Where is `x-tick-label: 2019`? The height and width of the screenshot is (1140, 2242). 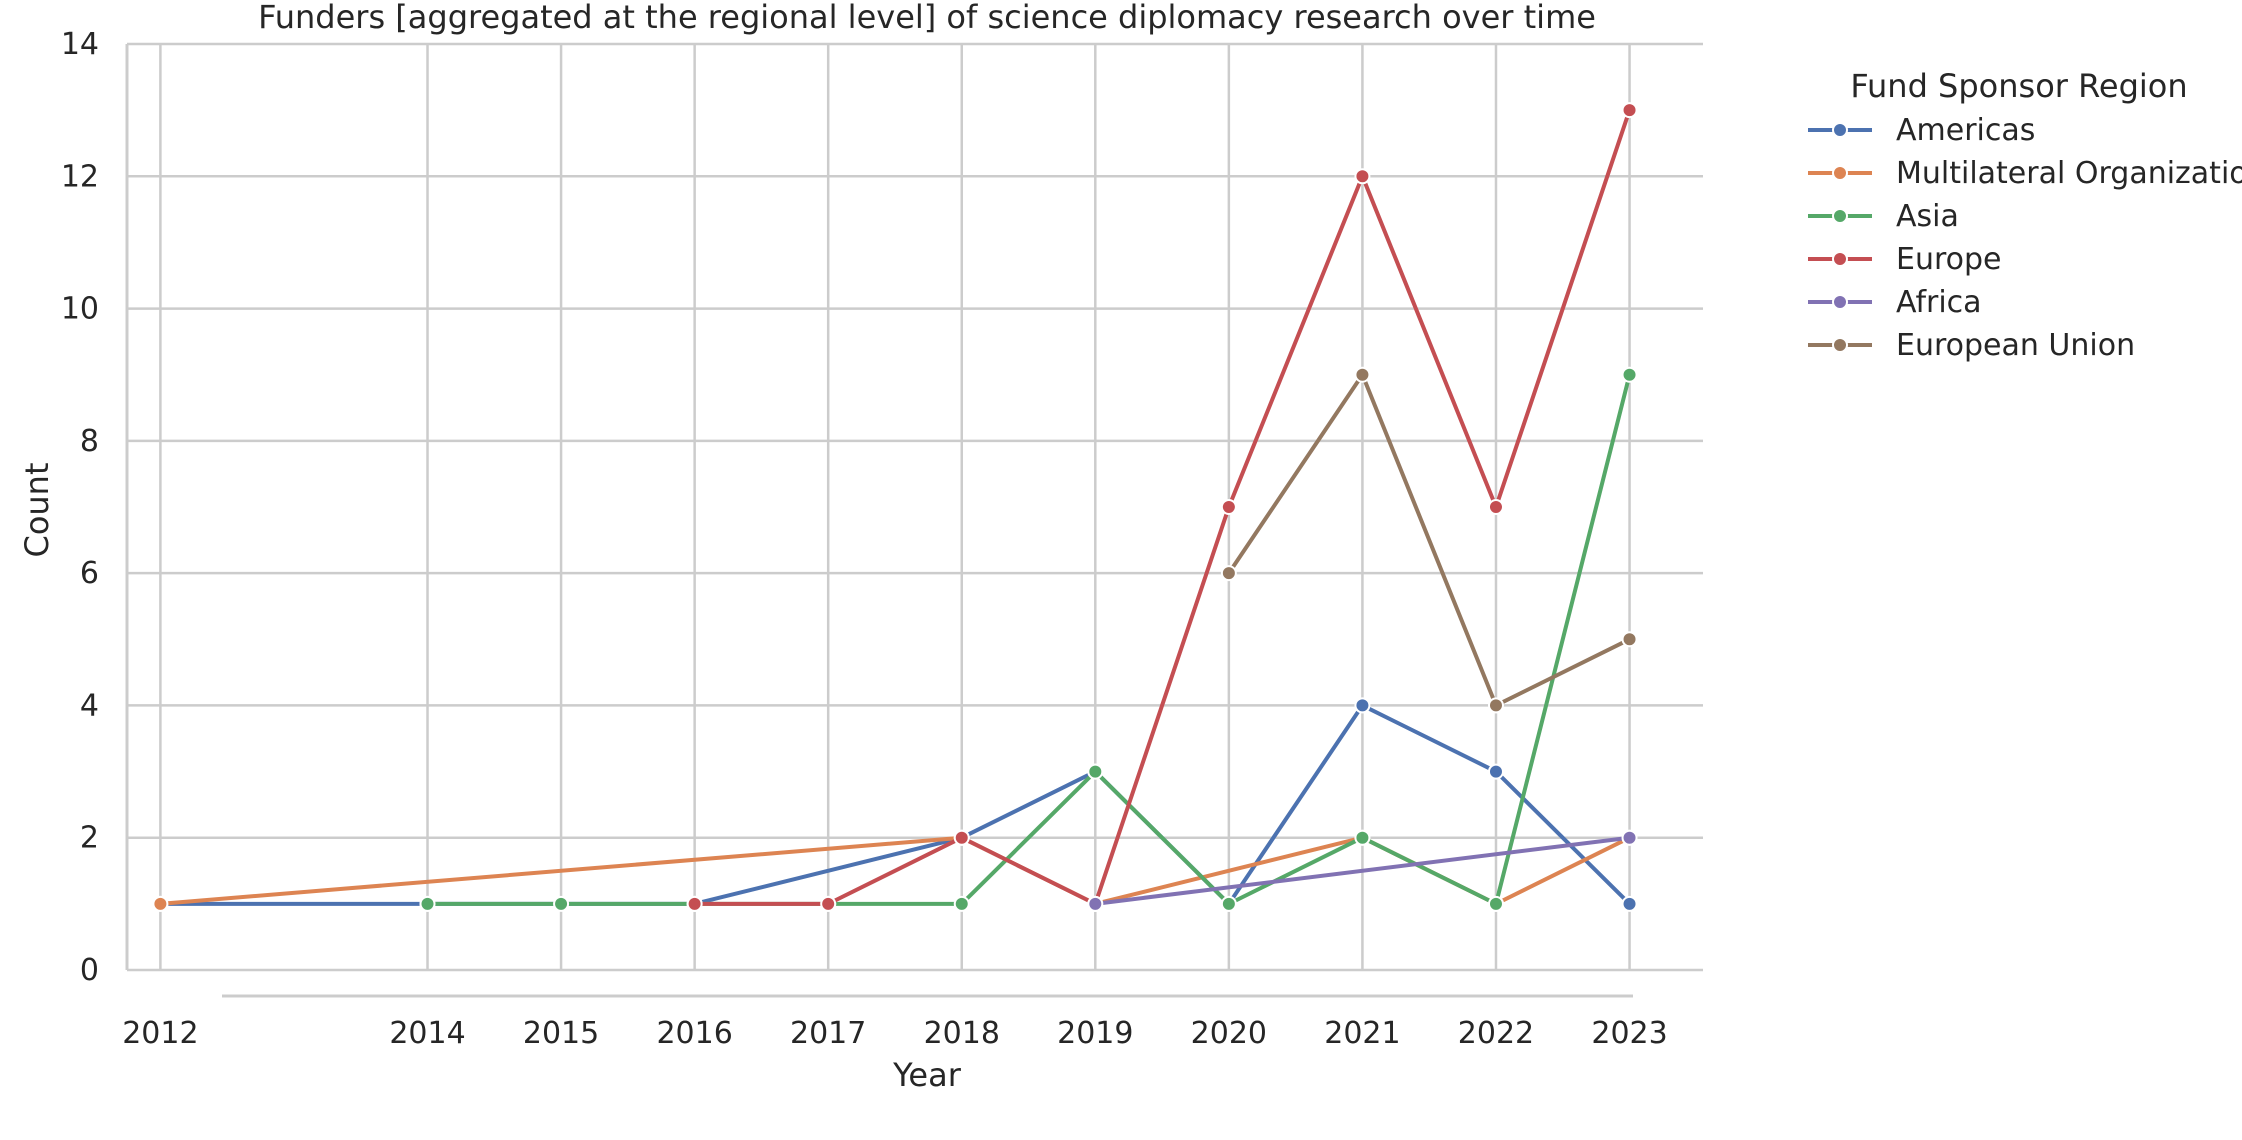 x-tick-label: 2019 is located at coordinates (1095, 1033).